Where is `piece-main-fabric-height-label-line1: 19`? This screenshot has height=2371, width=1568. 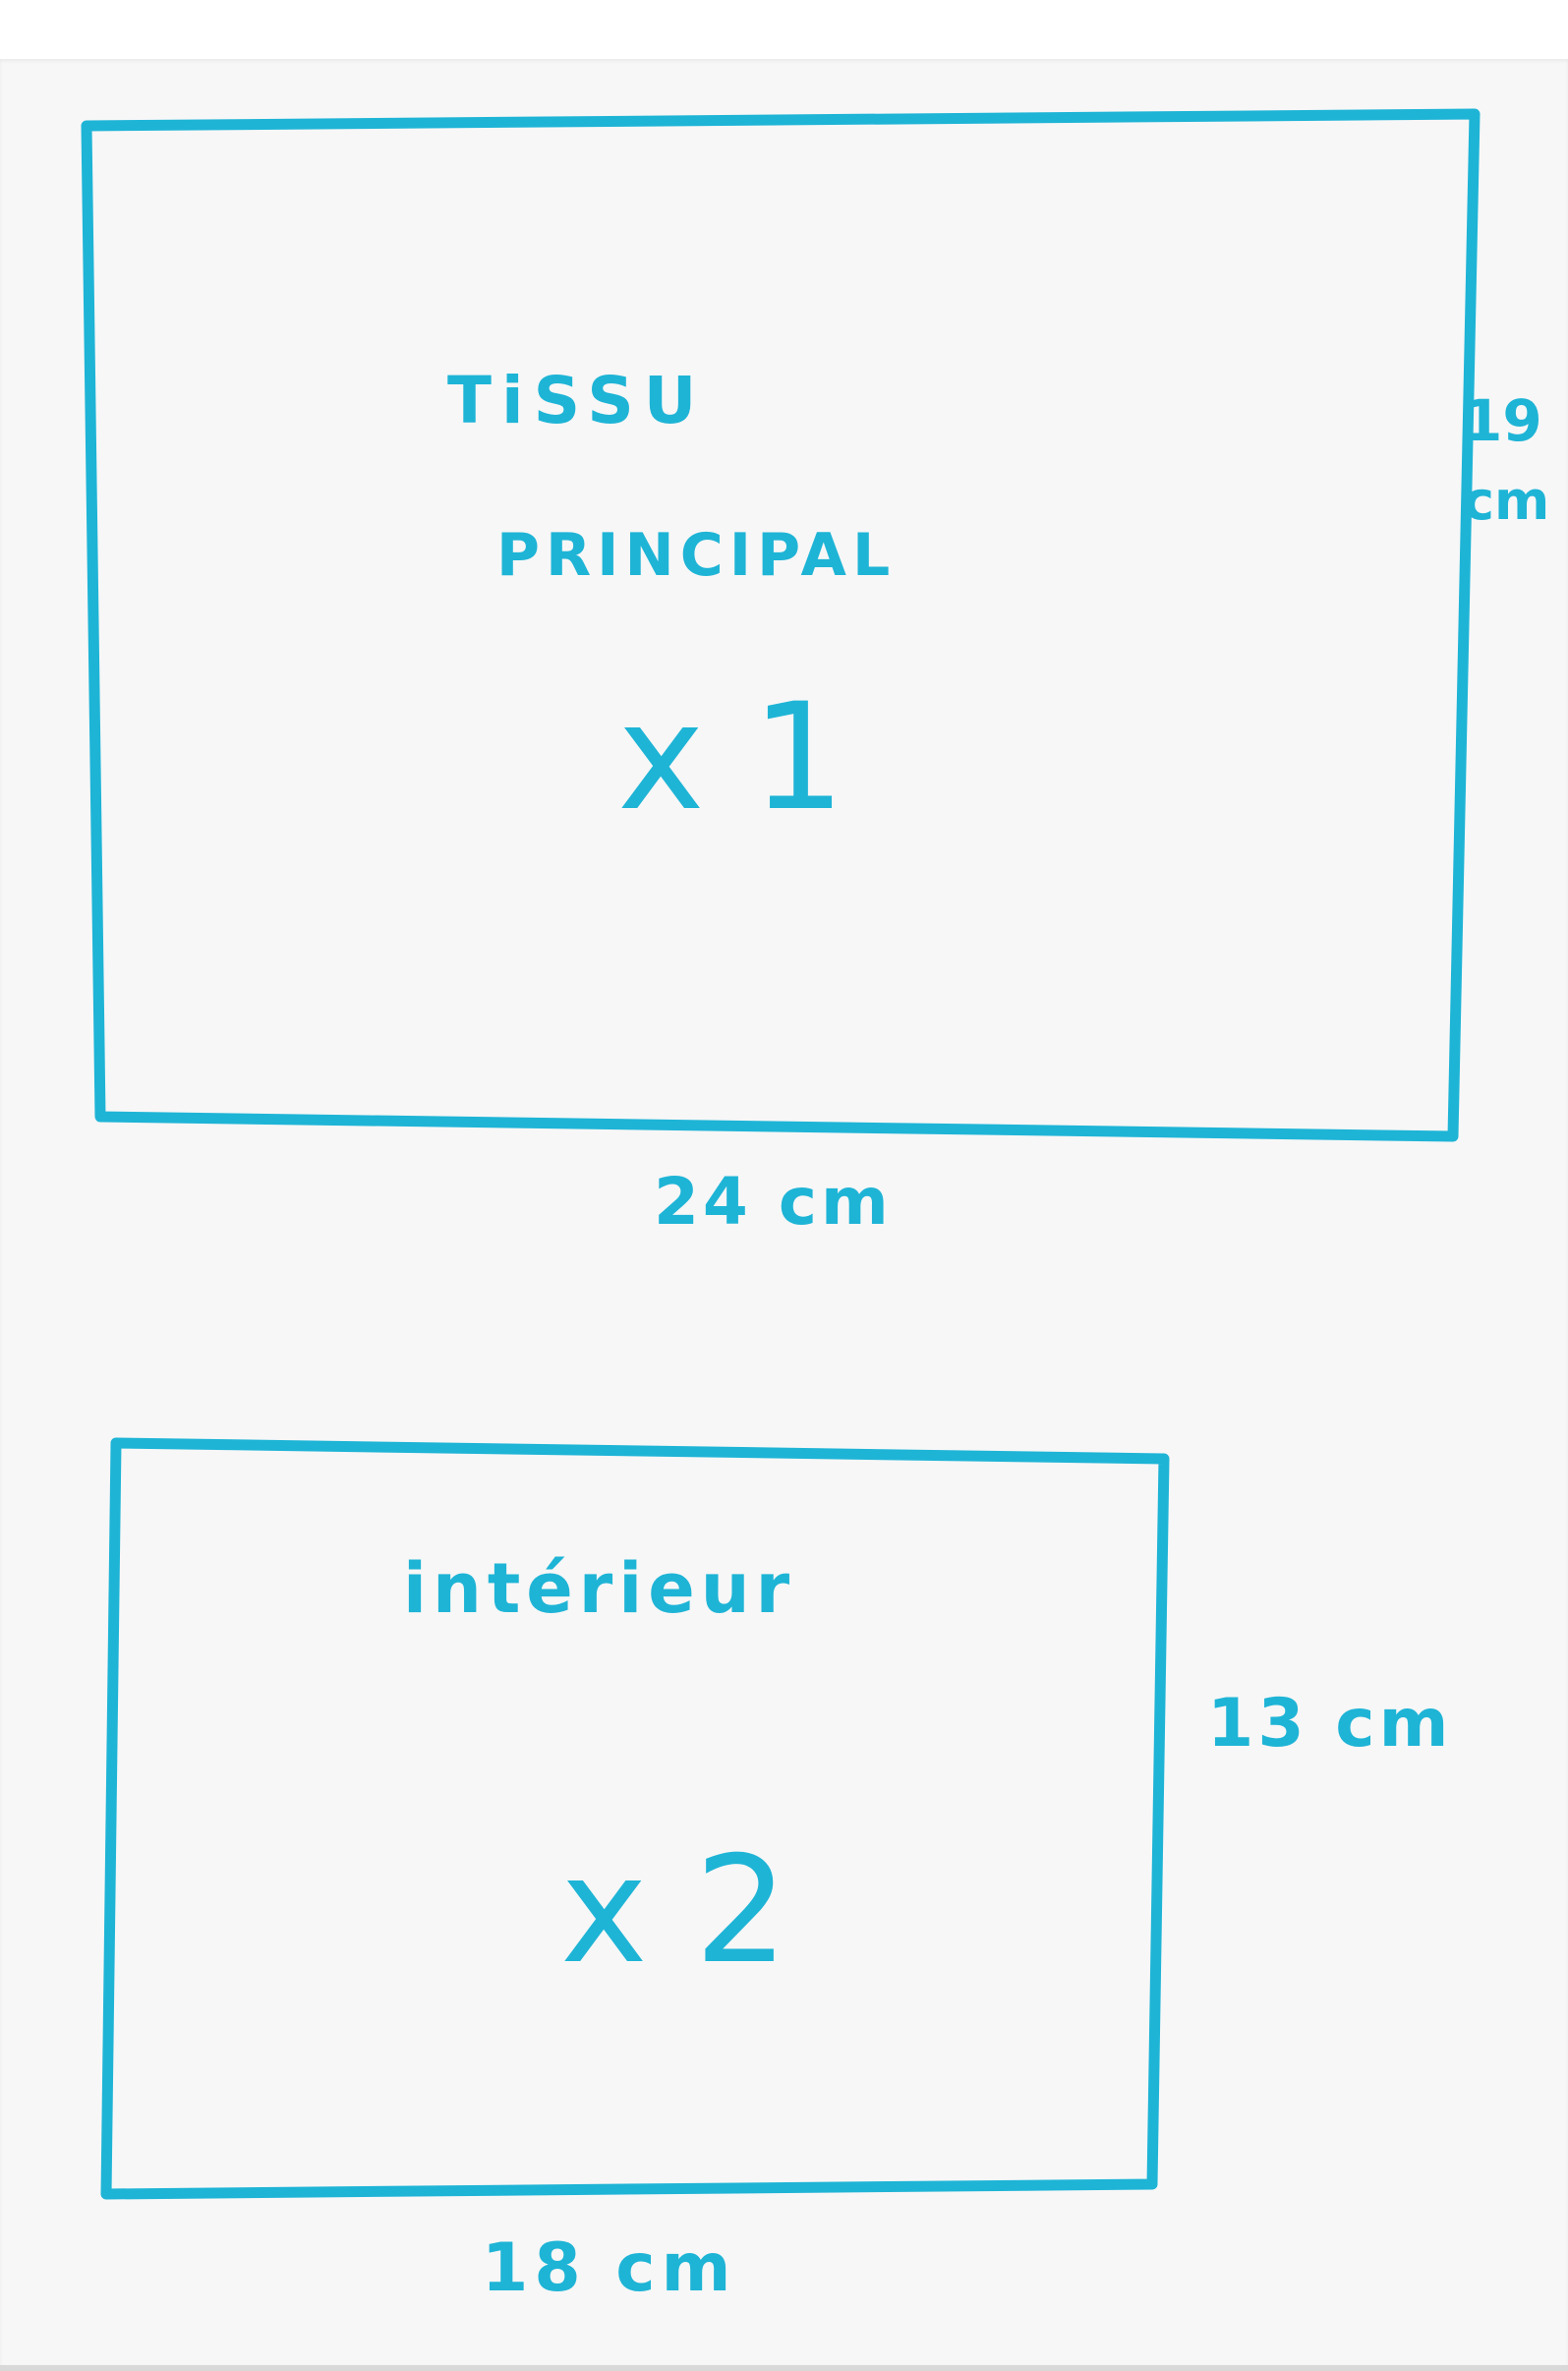 piece-main-fabric-height-label-line1: 19 is located at coordinates (1502, 421).